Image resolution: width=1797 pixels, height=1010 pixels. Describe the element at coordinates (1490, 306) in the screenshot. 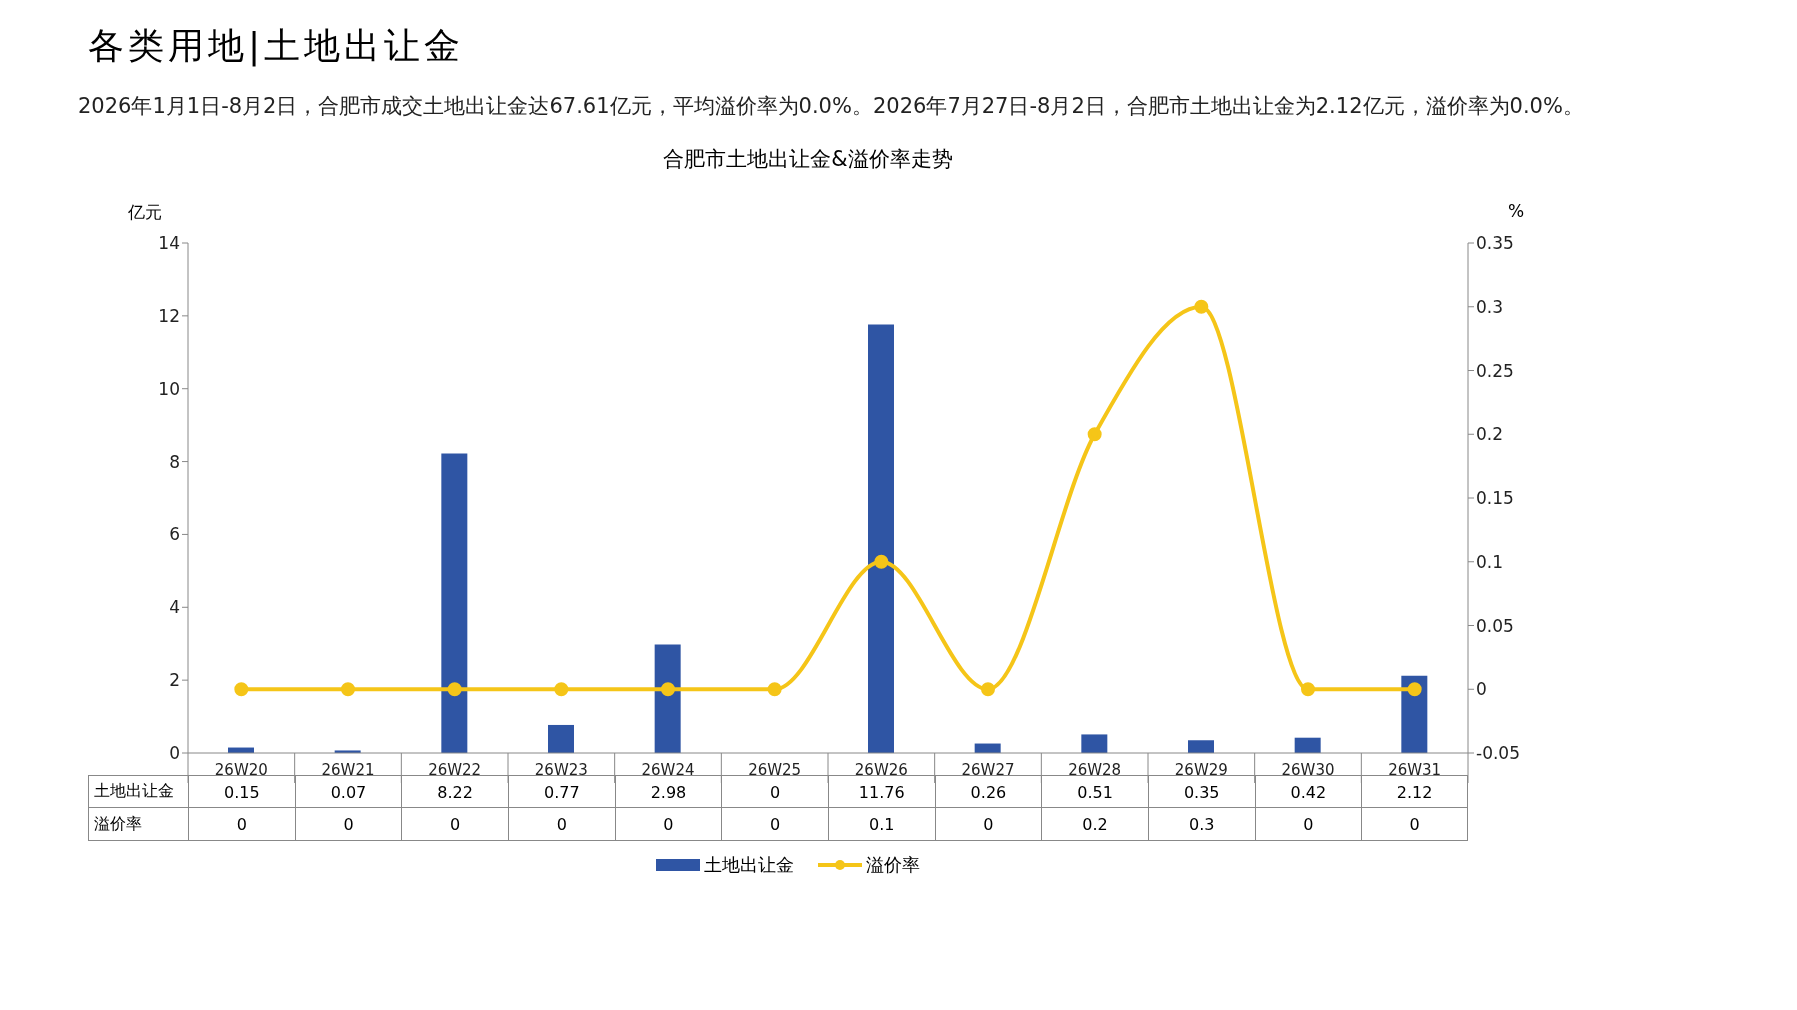

I see `y2-tick-label: 0.3` at that location.